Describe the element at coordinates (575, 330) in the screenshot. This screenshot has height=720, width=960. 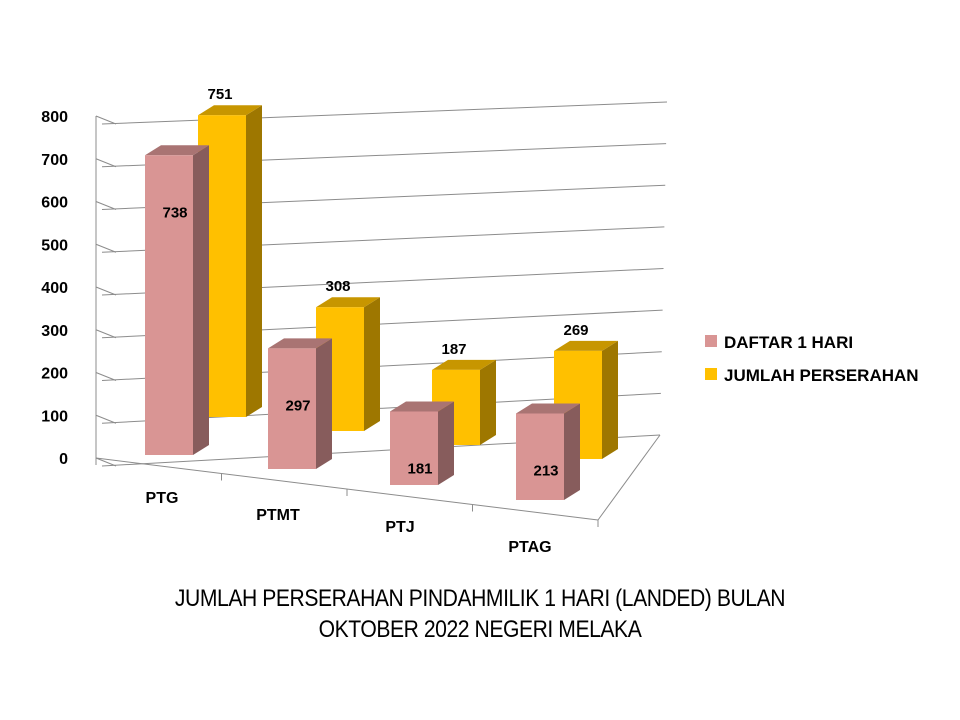
I see `data-label: 269` at that location.